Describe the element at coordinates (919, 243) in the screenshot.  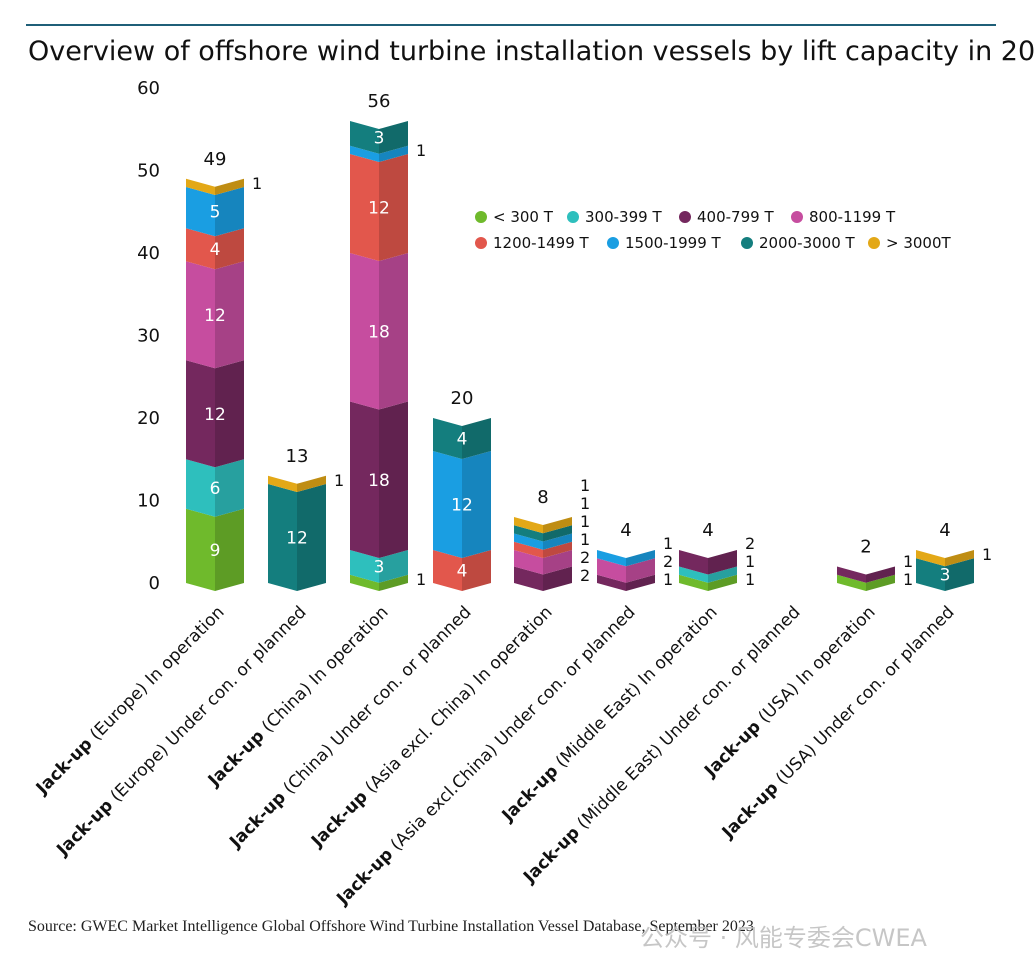
I see `legend-label: > 3000T` at that location.